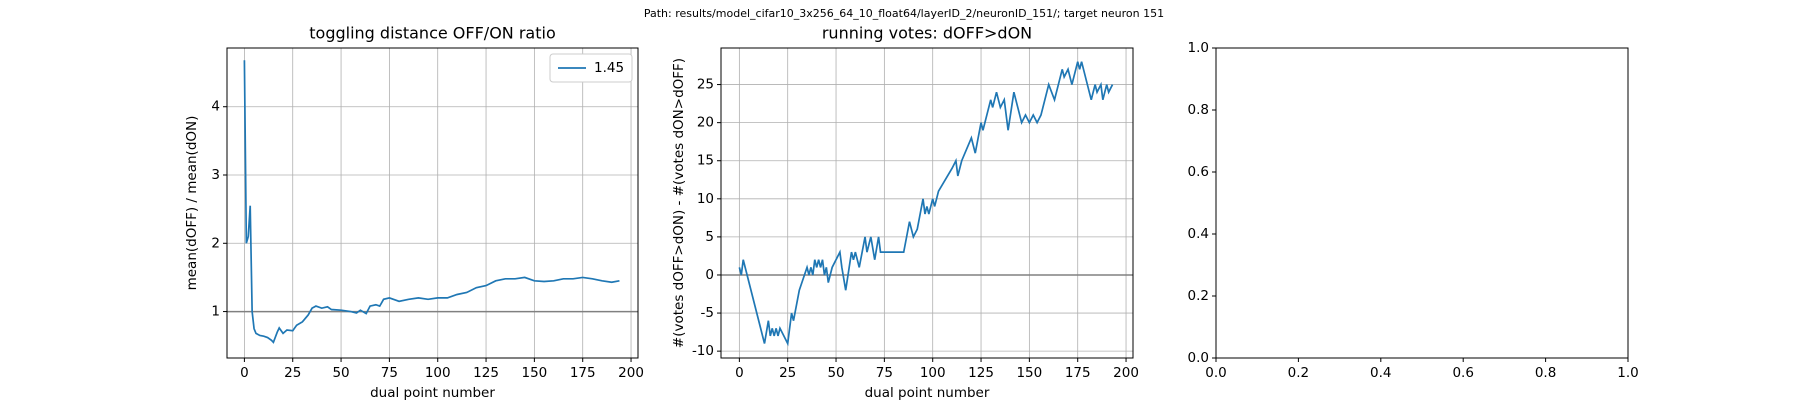  I want to click on y-tick-label: 0, so click(709, 275).